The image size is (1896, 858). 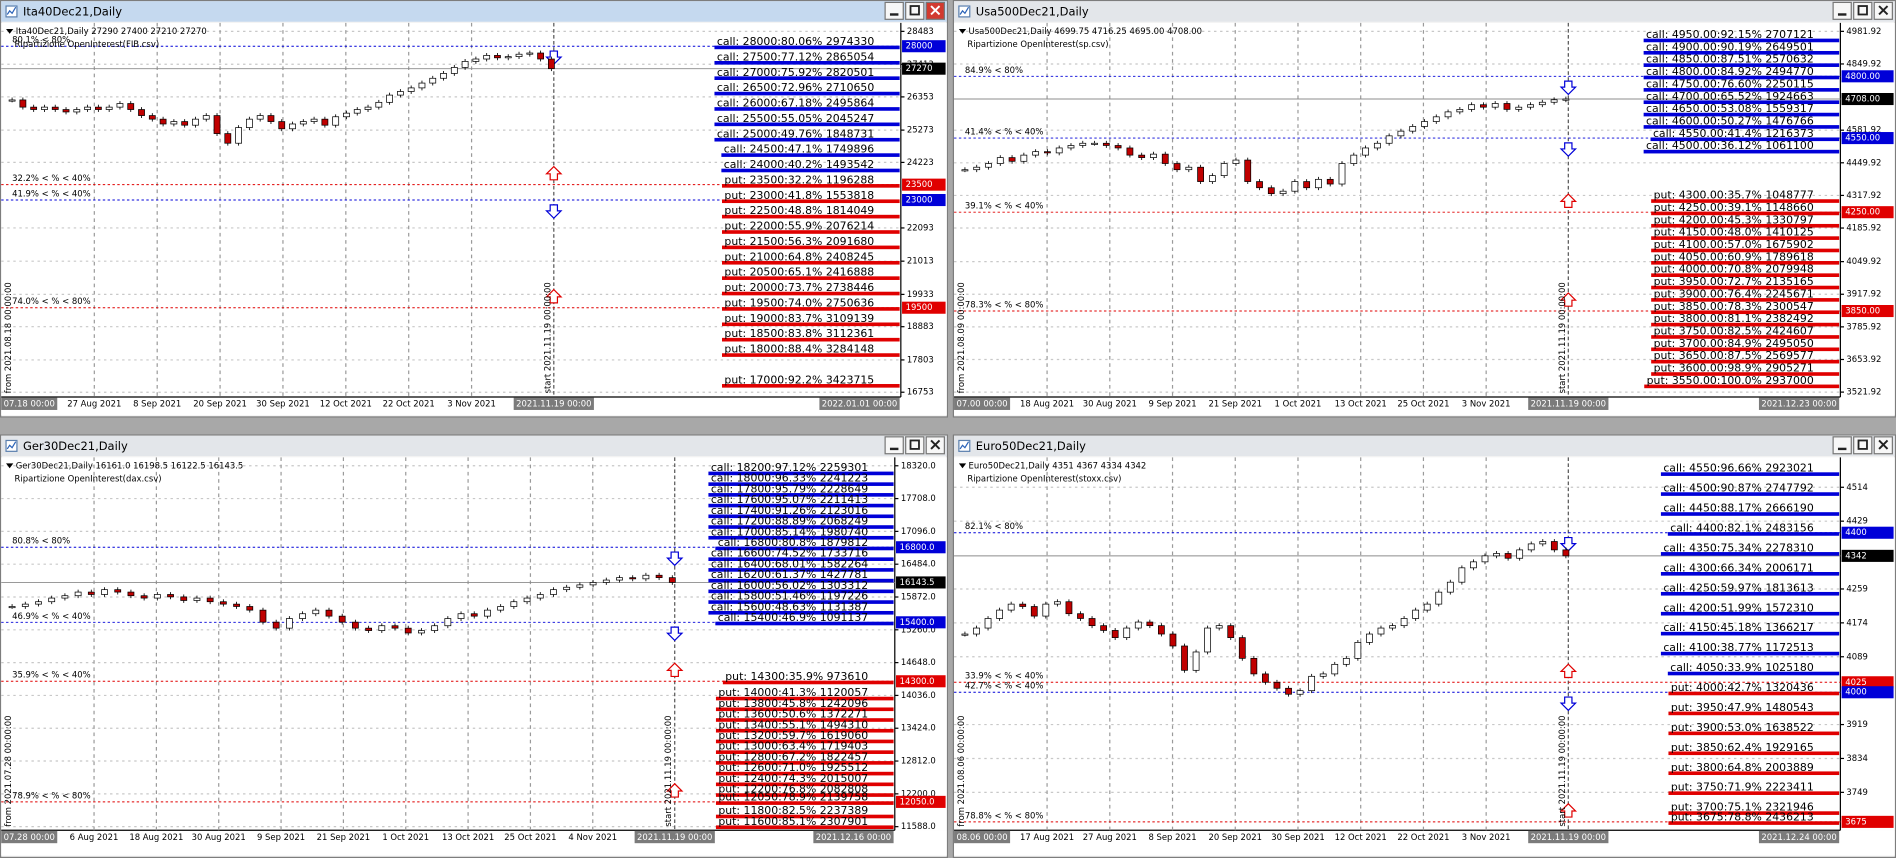 I want to click on open-interest-label: put: 4300.00:35.7% 1048777, so click(x=1734, y=195).